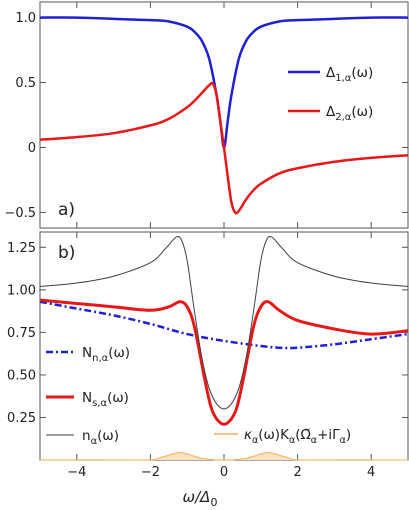 This screenshot has width=409, height=510. What do you see at coordinates (371, 472) in the screenshot?
I see `xtick-label: 4` at bounding box center [371, 472].